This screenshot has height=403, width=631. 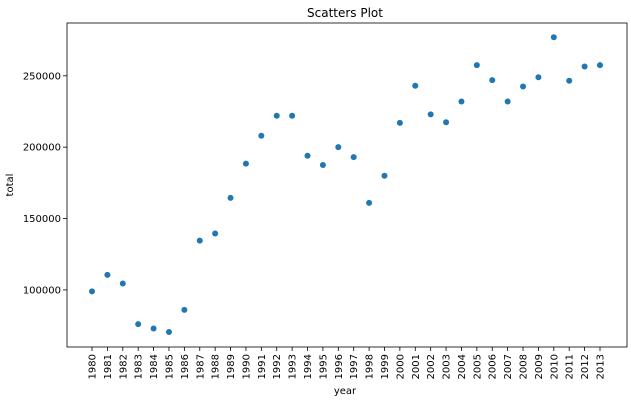 I want to click on x-tick-label: 2009, so click(x=539, y=366).